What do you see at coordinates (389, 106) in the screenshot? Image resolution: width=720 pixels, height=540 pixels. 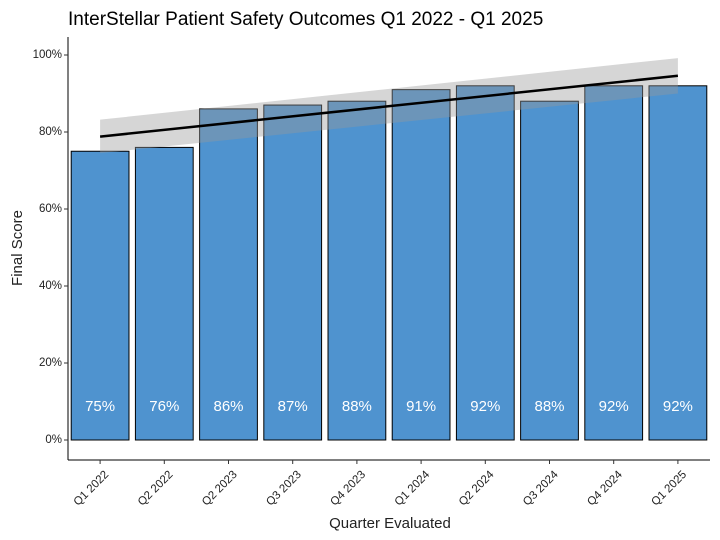 I see `trend-line` at bounding box center [389, 106].